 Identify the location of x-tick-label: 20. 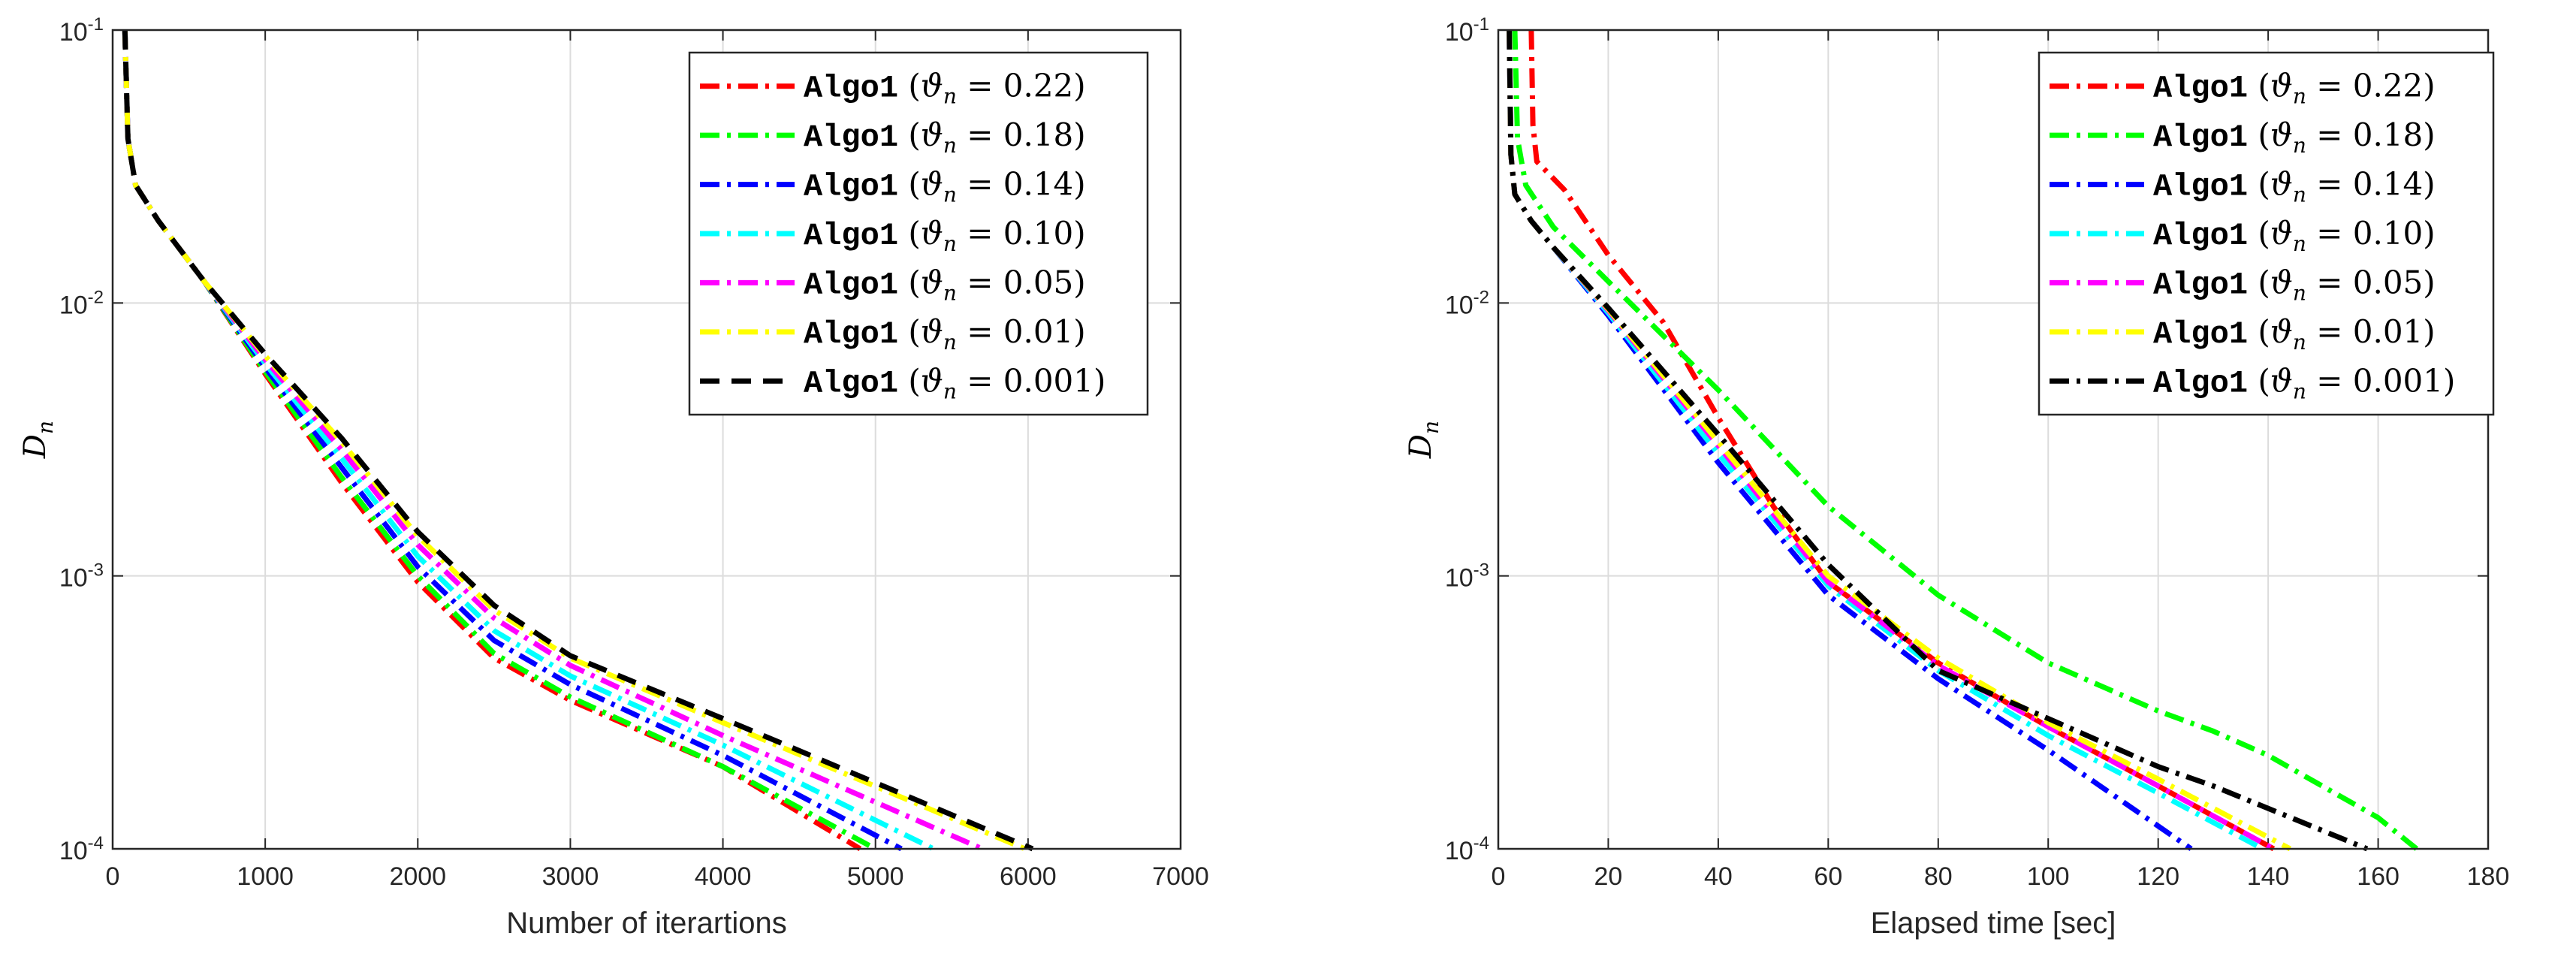
(1609, 876).